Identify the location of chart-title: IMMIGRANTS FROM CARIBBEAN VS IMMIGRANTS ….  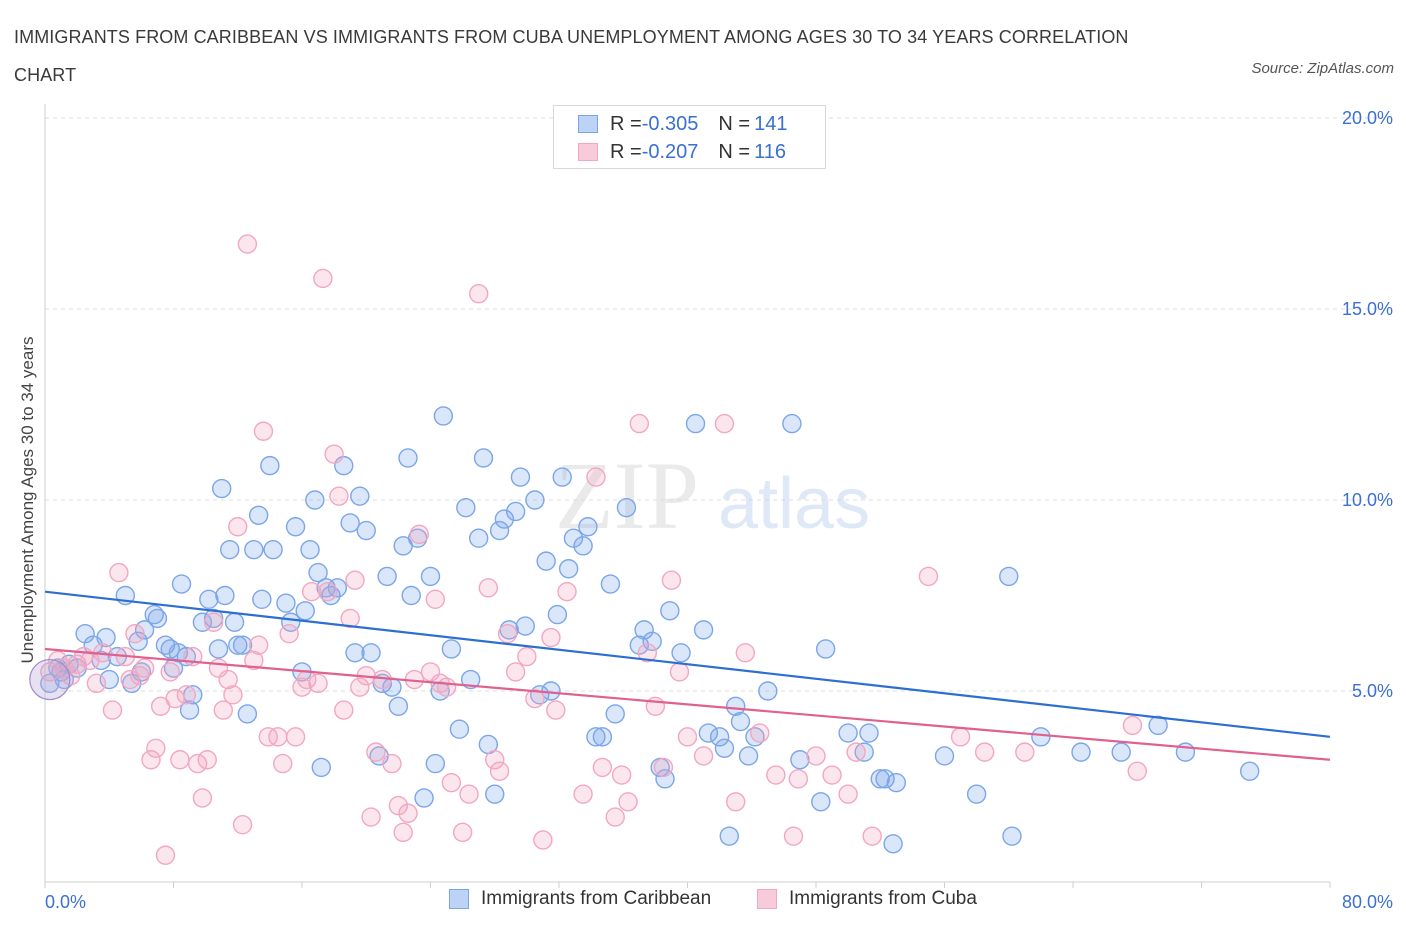
(571, 56).